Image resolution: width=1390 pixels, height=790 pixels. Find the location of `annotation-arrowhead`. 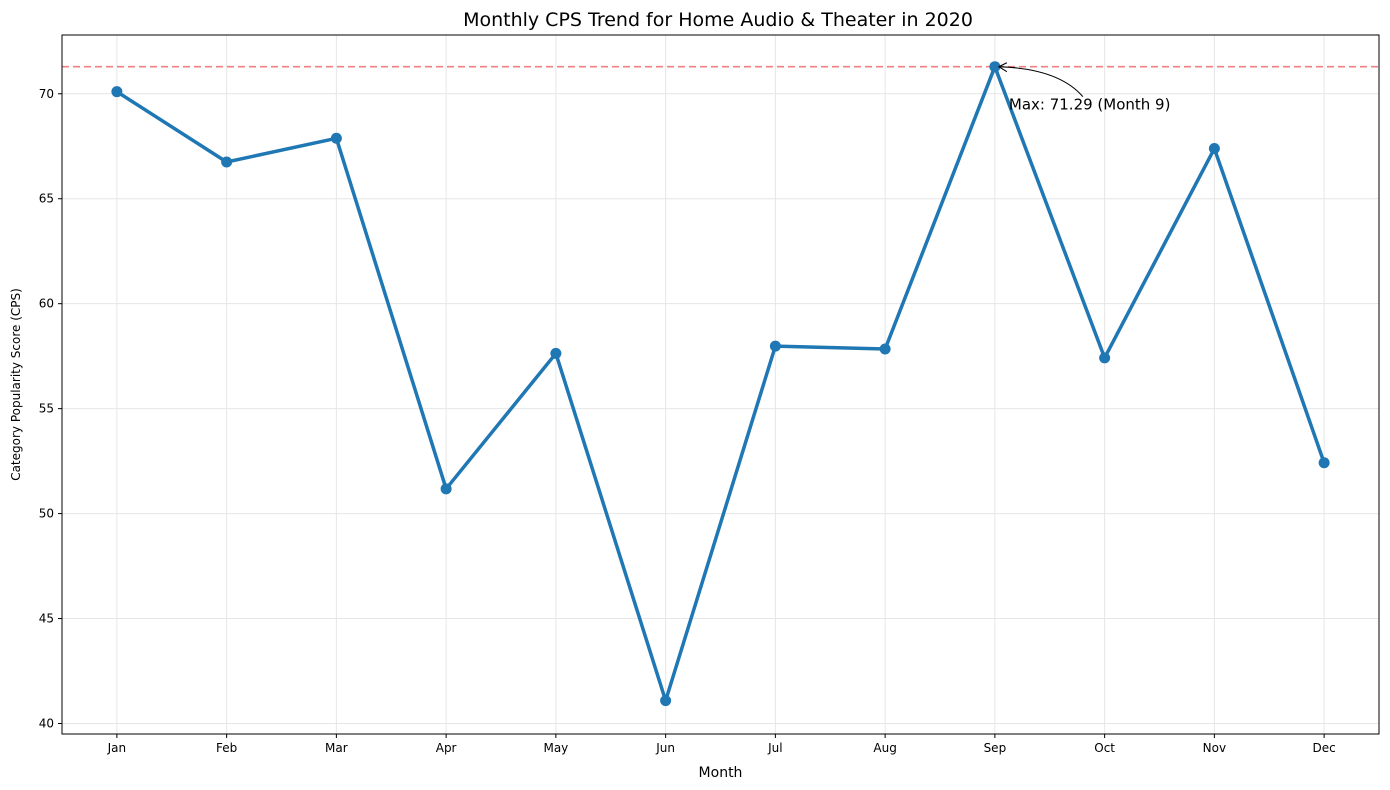

annotation-arrowhead is located at coordinates (1002, 67).